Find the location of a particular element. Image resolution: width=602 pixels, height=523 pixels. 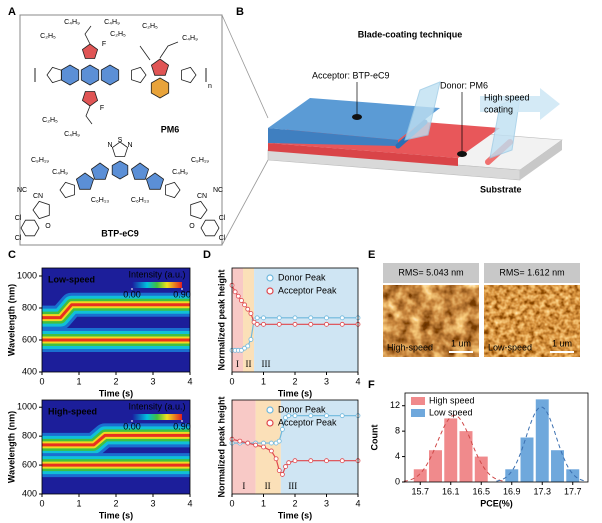

region-label: I is located at coordinates (237, 364).